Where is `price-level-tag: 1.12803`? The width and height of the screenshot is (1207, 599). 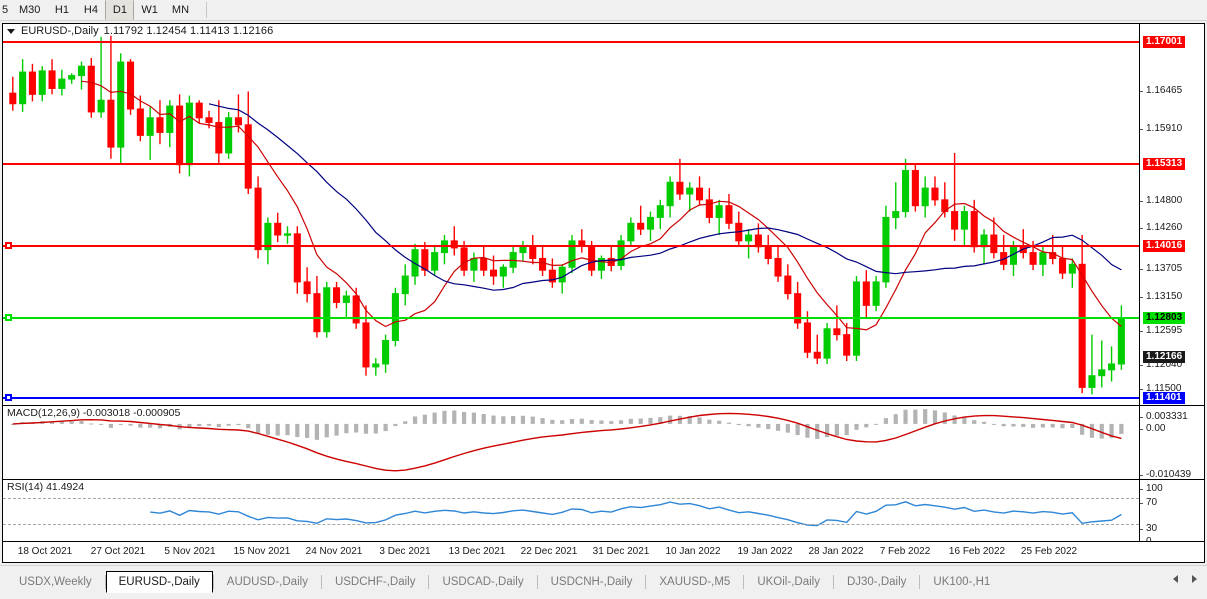 price-level-tag: 1.12803 is located at coordinates (1164, 318).